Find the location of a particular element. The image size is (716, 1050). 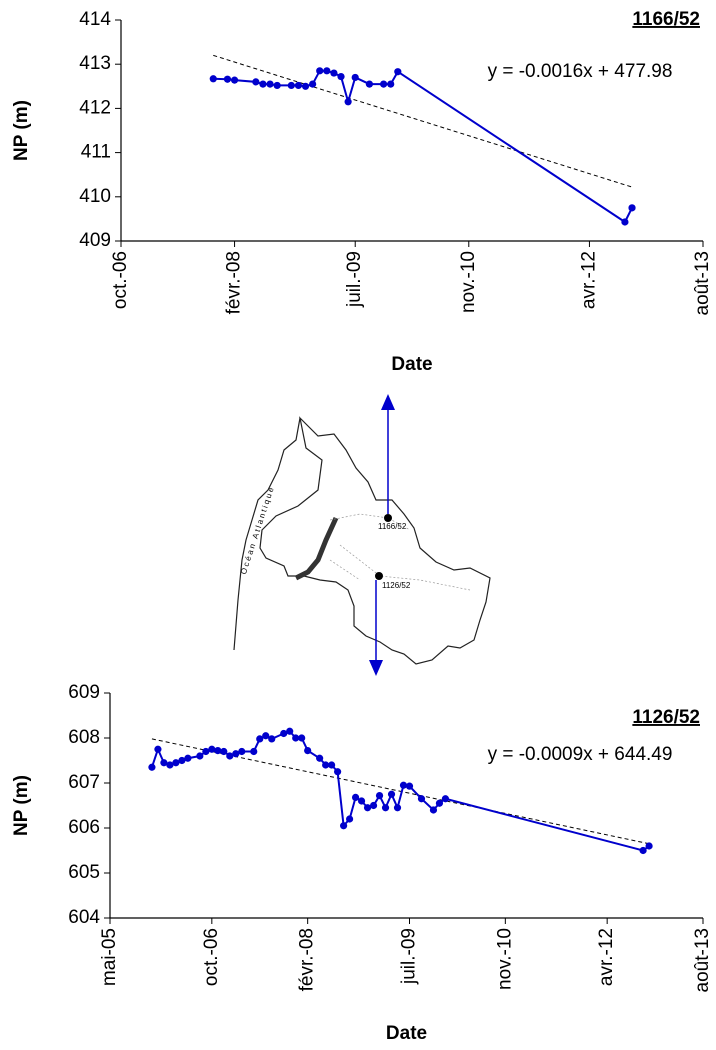

y-tick-label: 413 is located at coordinates (95, 63).